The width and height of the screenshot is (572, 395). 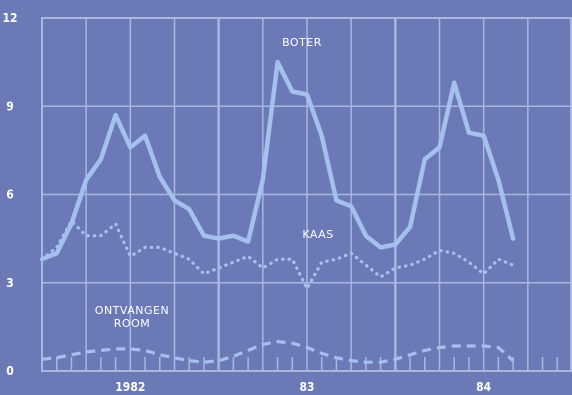 What do you see at coordinates (317, 234) in the screenshot?
I see `annotation-kaas: KAAS` at bounding box center [317, 234].